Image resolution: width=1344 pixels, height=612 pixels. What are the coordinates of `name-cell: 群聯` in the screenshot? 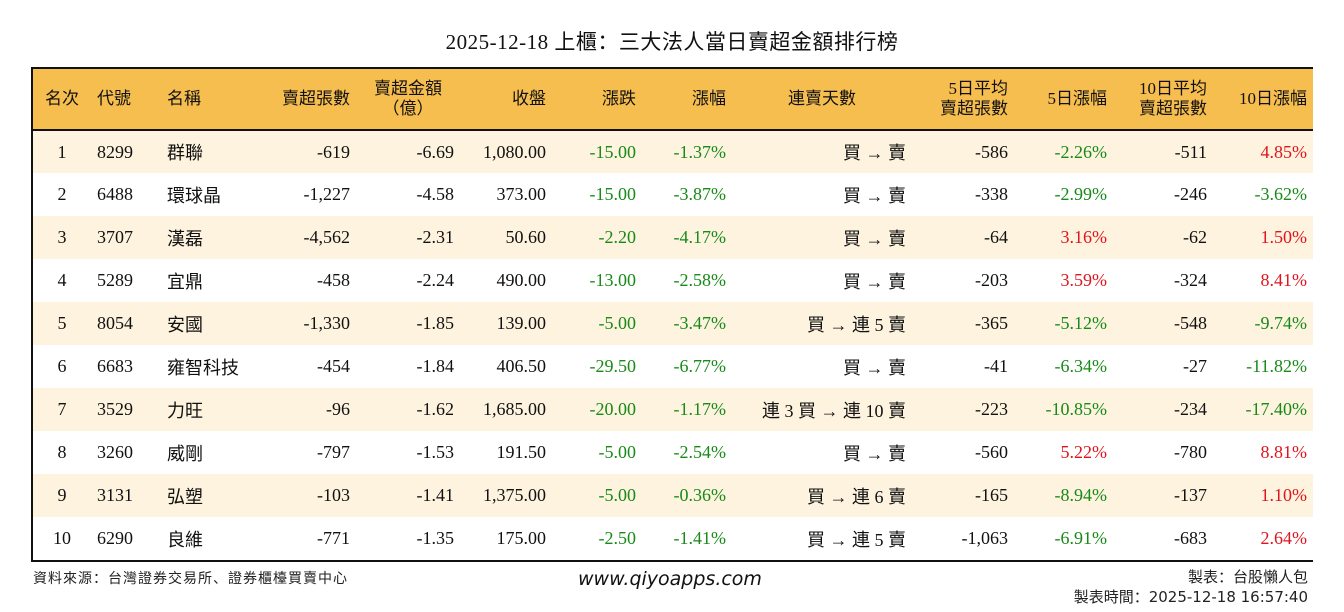 It's located at (185, 153).